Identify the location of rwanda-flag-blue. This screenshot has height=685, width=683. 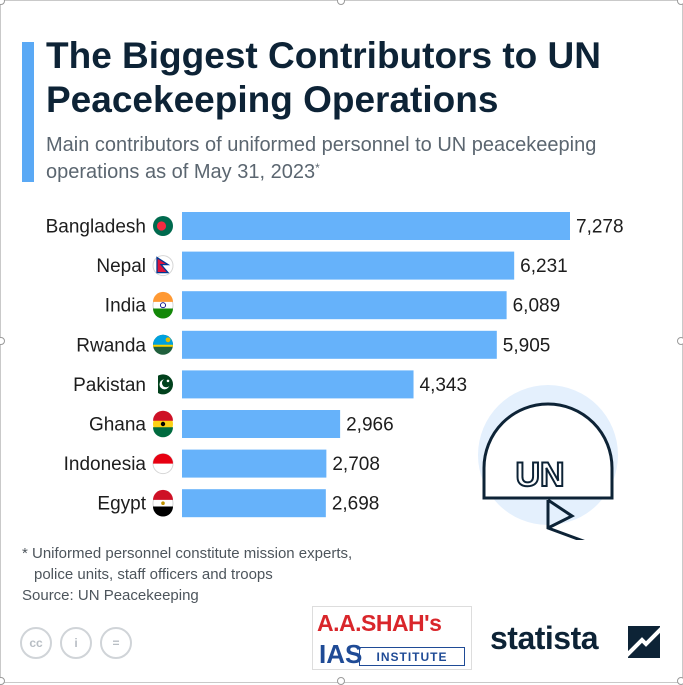
(163, 339).